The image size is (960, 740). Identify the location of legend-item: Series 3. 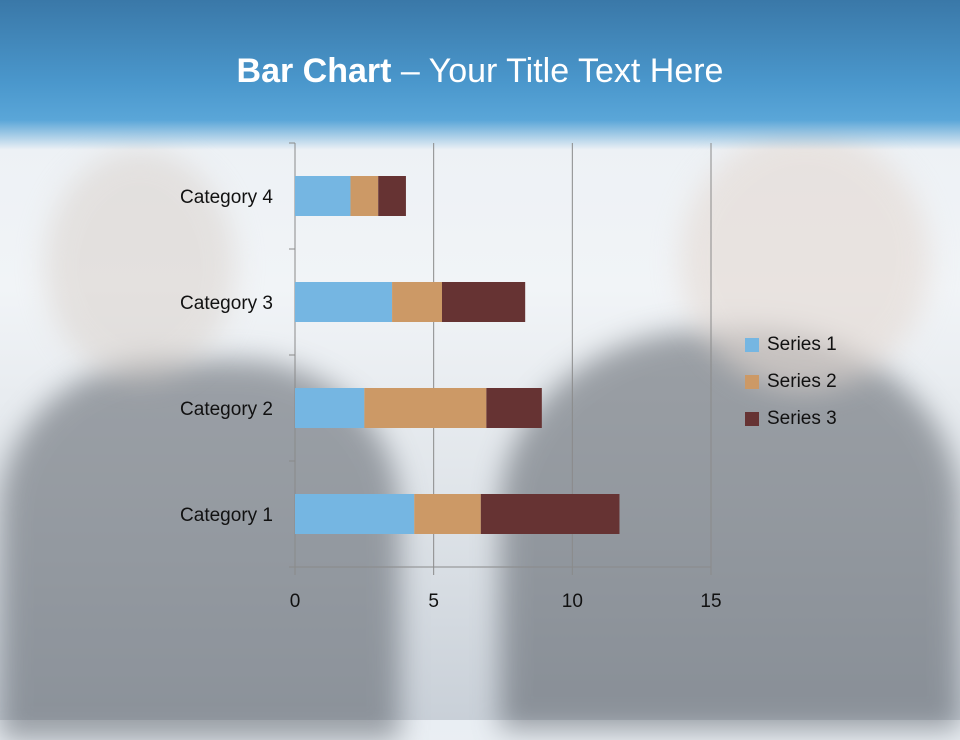
(791, 418).